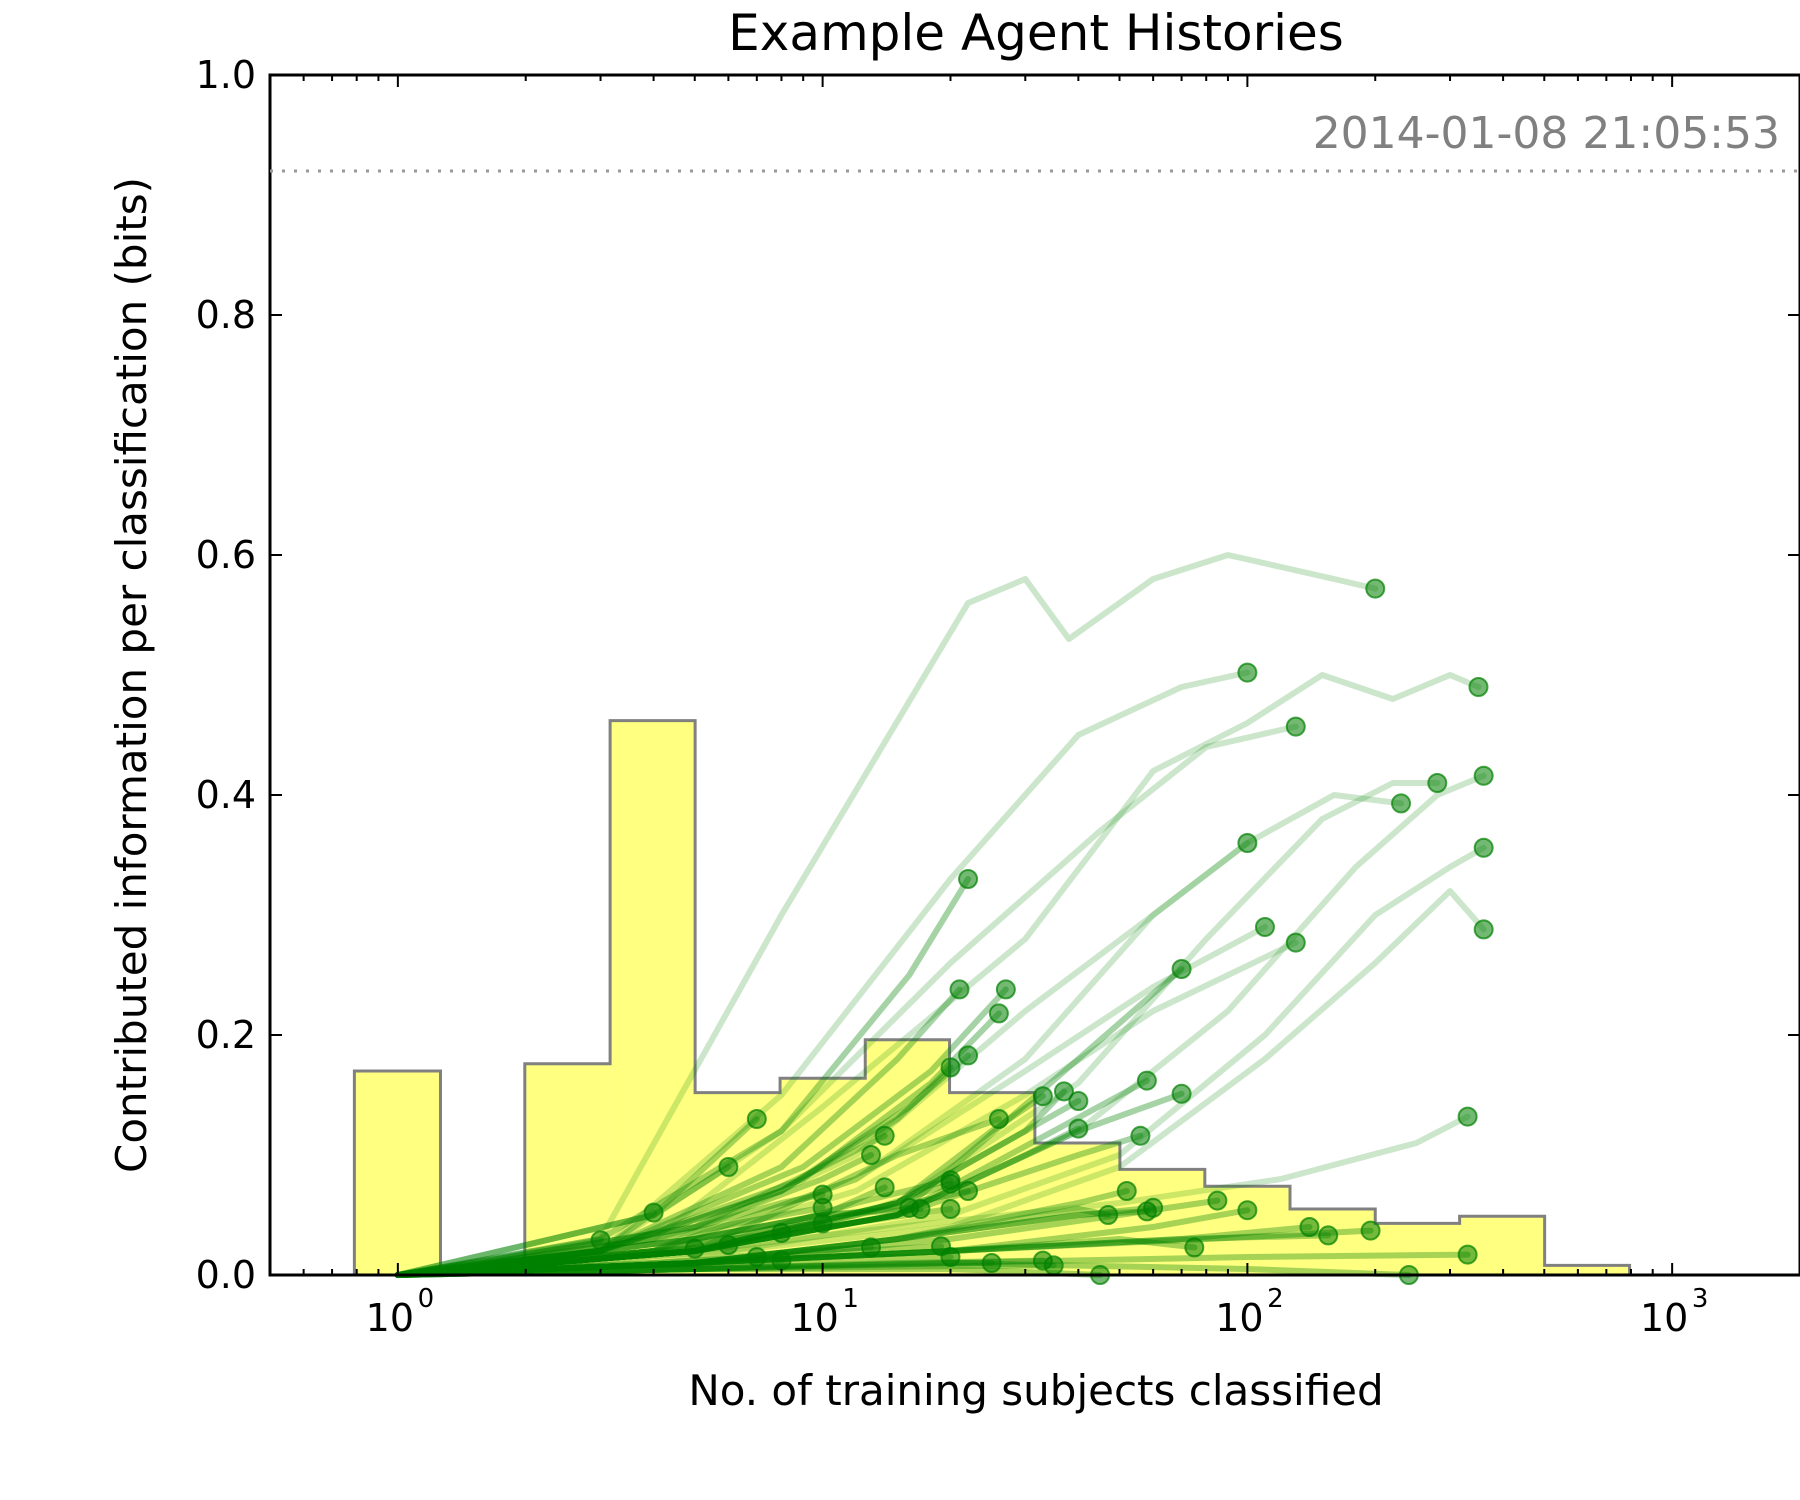 Image resolution: width=1800 pixels, height=1500 pixels. Describe the element at coordinates (226, 1275) in the screenshot. I see `y-tick-label: 0.0` at that location.